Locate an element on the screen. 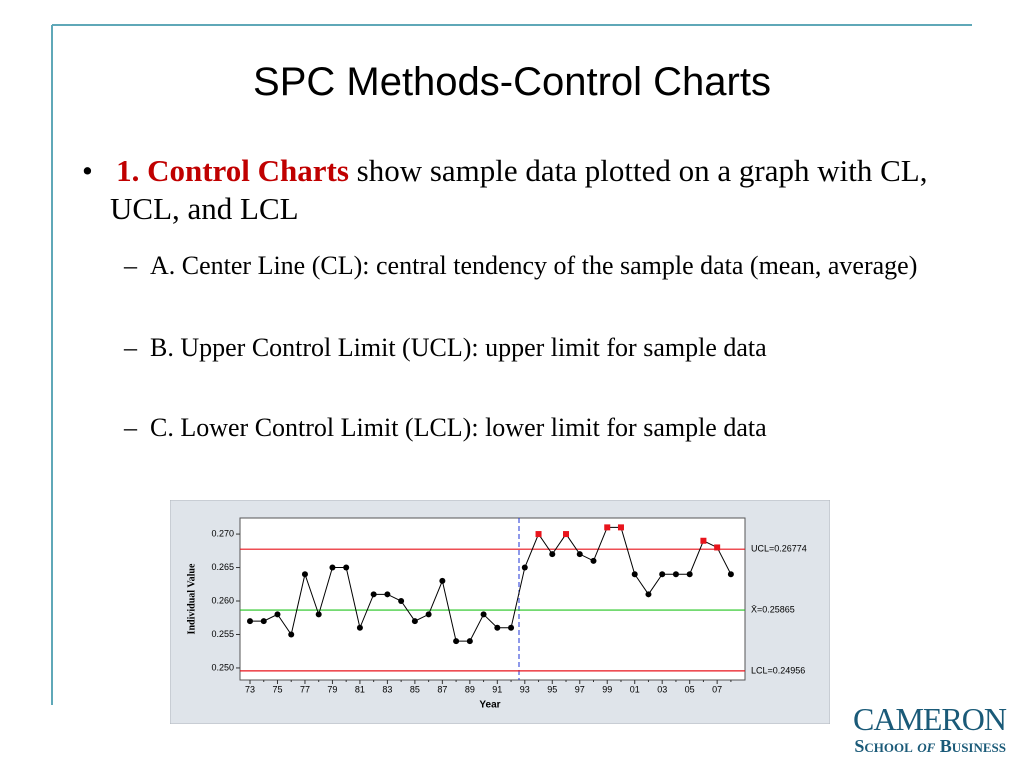 The width and height of the screenshot is (1024, 768). x-tick-label: 87 is located at coordinates (442, 689).